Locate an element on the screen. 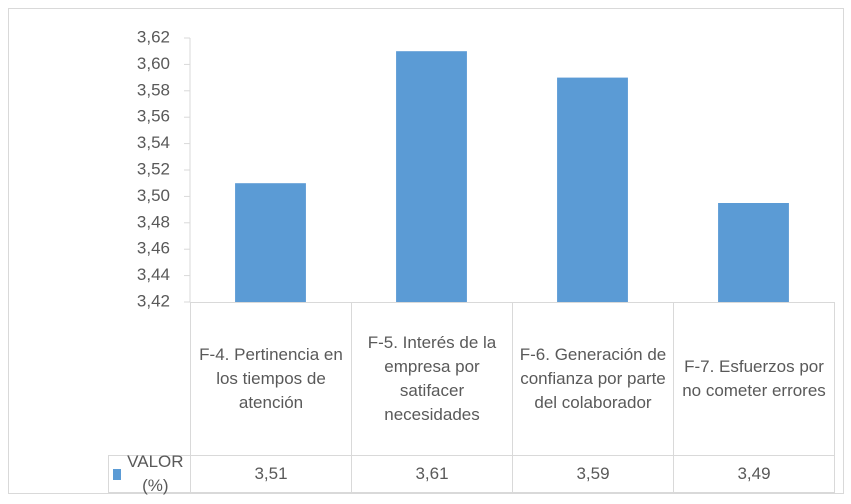  y-tick-label: 3,50 is located at coordinates (153, 195).